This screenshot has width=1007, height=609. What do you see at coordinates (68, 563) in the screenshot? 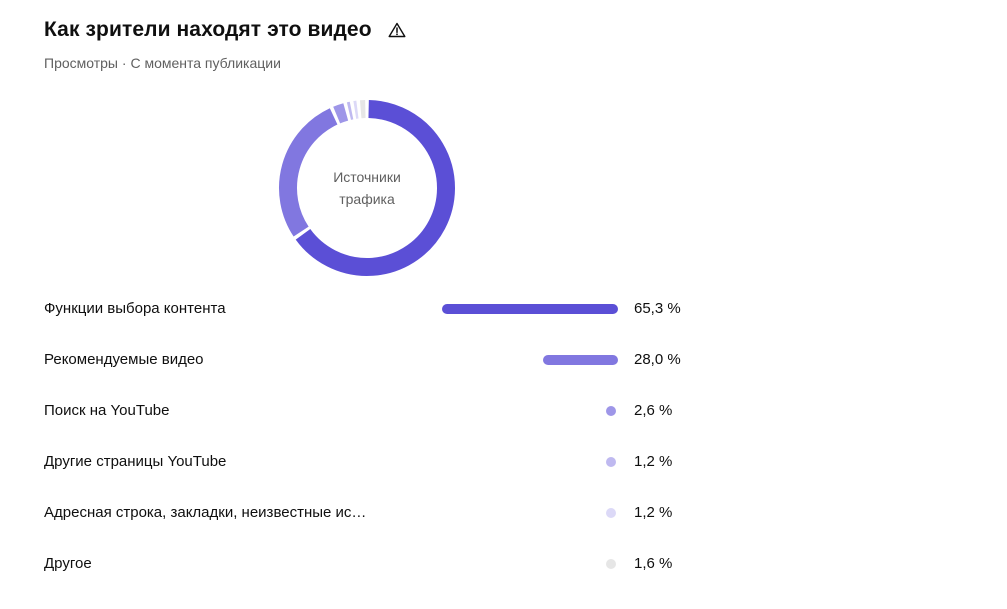
I see `traffic-source-label: Другое` at bounding box center [68, 563].